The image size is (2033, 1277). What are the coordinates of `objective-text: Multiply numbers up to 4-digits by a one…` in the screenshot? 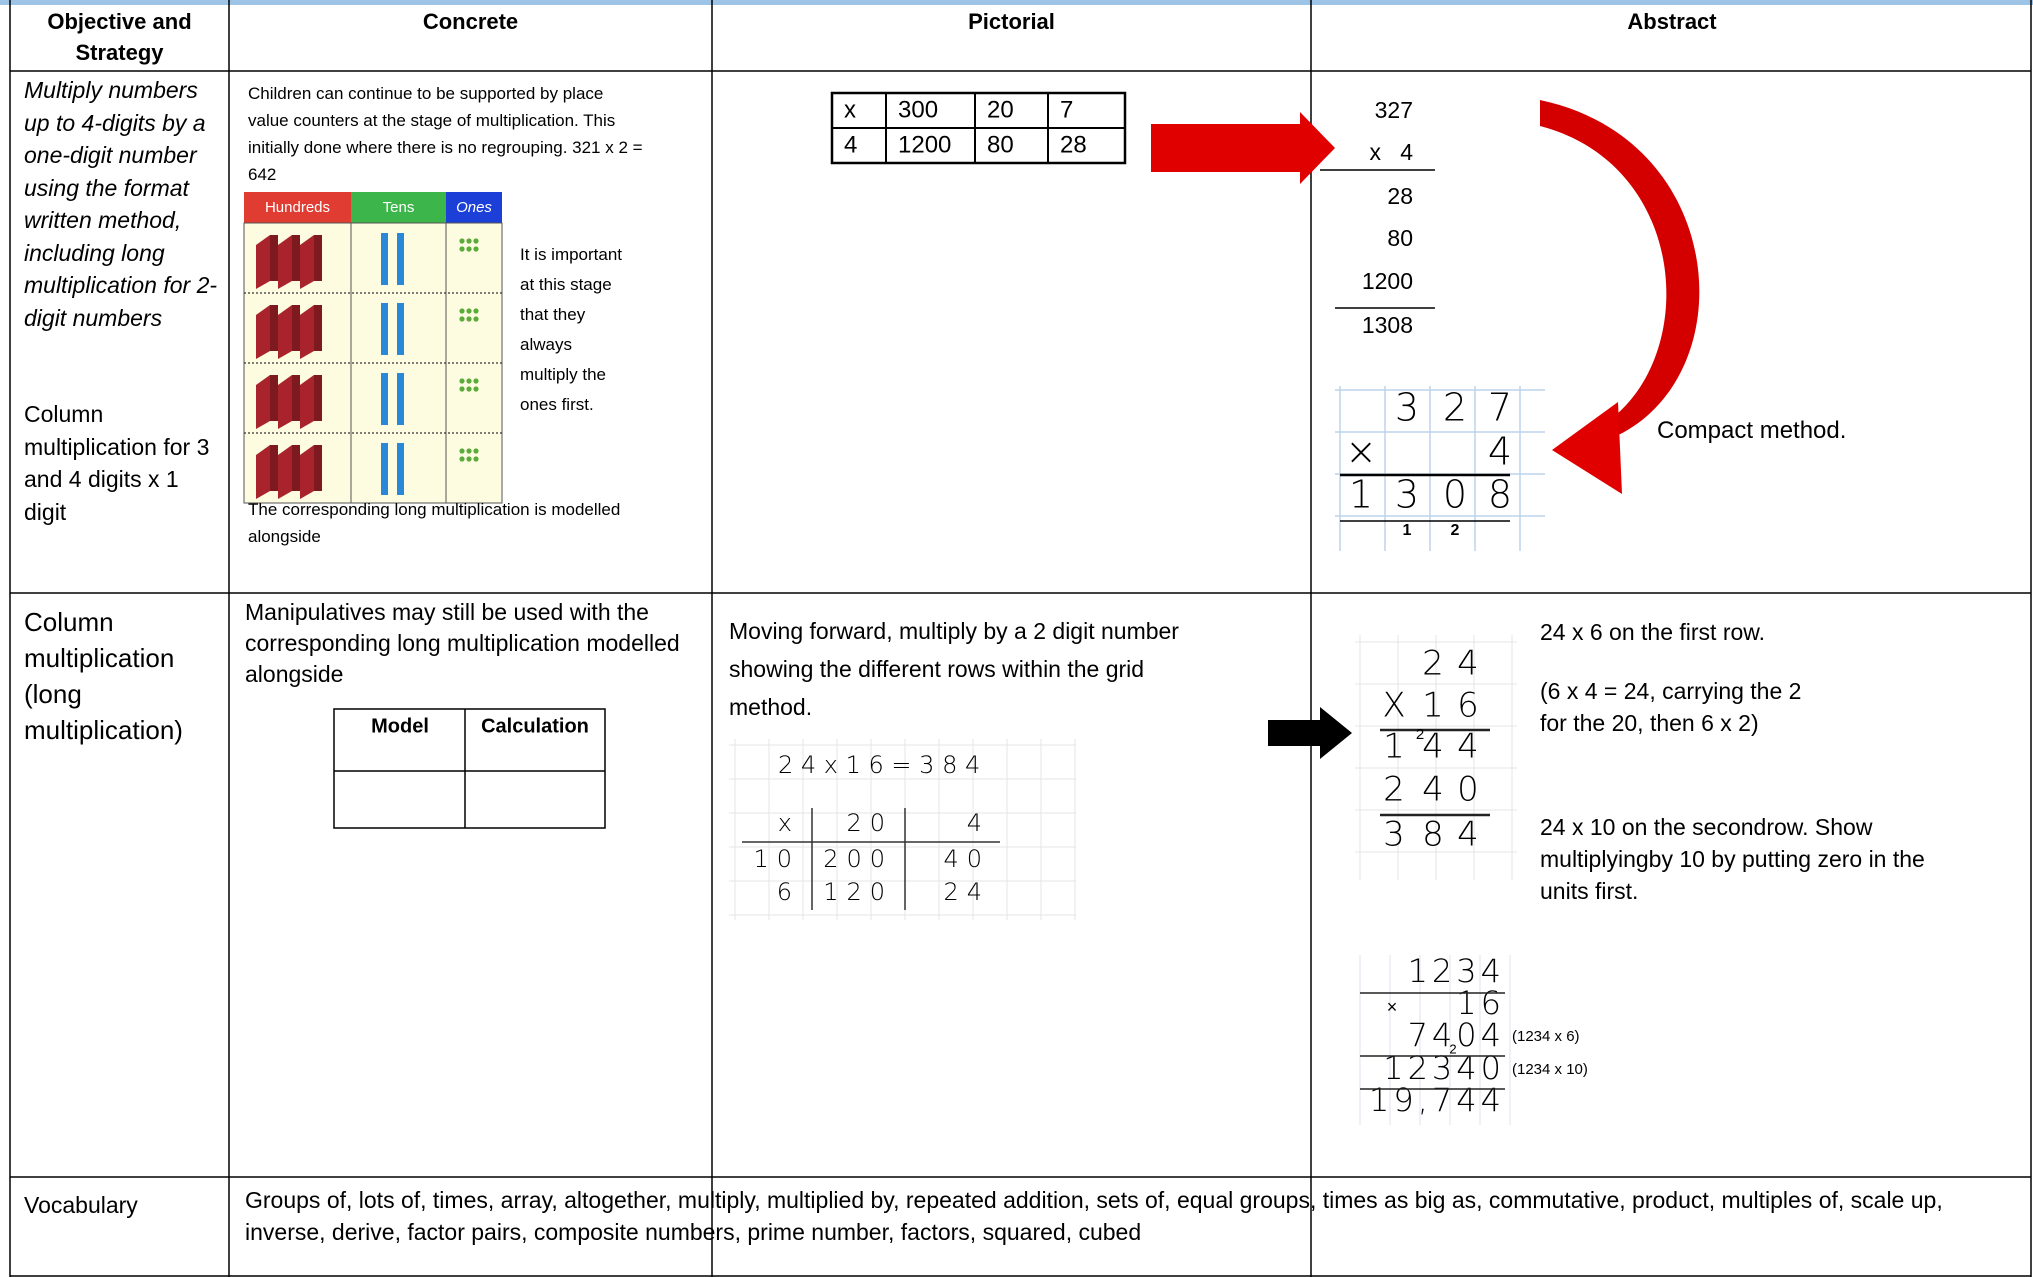 It's located at (121, 204).